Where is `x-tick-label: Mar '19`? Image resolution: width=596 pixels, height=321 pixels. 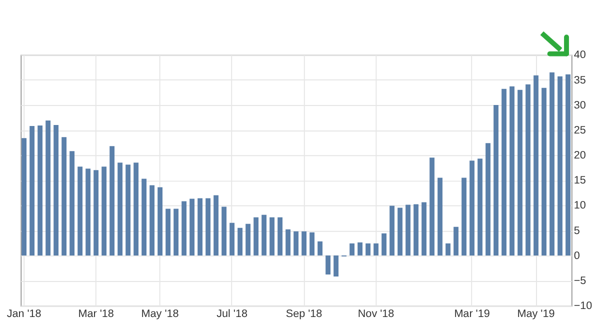 x-tick-label: Mar '19 is located at coordinates (472, 314).